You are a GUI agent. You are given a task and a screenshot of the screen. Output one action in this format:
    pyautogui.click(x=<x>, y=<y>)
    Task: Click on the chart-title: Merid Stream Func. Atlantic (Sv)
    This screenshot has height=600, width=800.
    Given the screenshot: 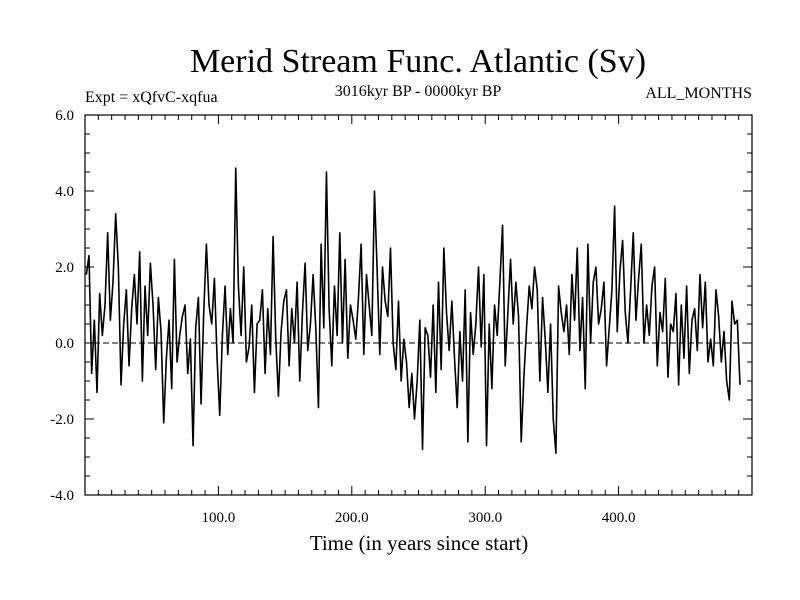 What is the action you would take?
    pyautogui.click(x=418, y=61)
    